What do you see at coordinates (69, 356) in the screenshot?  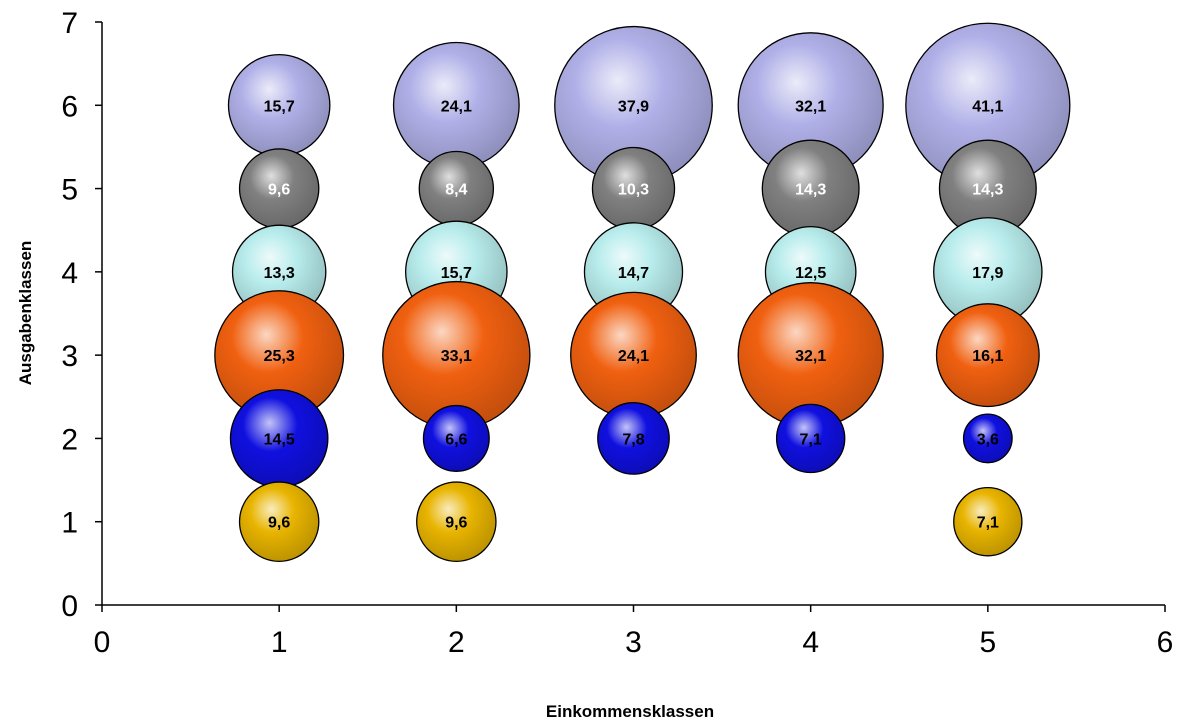 I see `y-tick-label: 3` at bounding box center [69, 356].